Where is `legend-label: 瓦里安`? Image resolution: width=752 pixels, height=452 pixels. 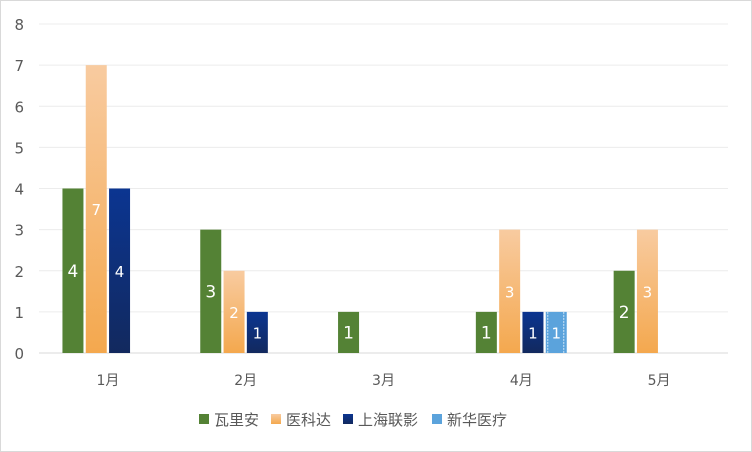 legend-label: 瓦里安 is located at coordinates (236, 420).